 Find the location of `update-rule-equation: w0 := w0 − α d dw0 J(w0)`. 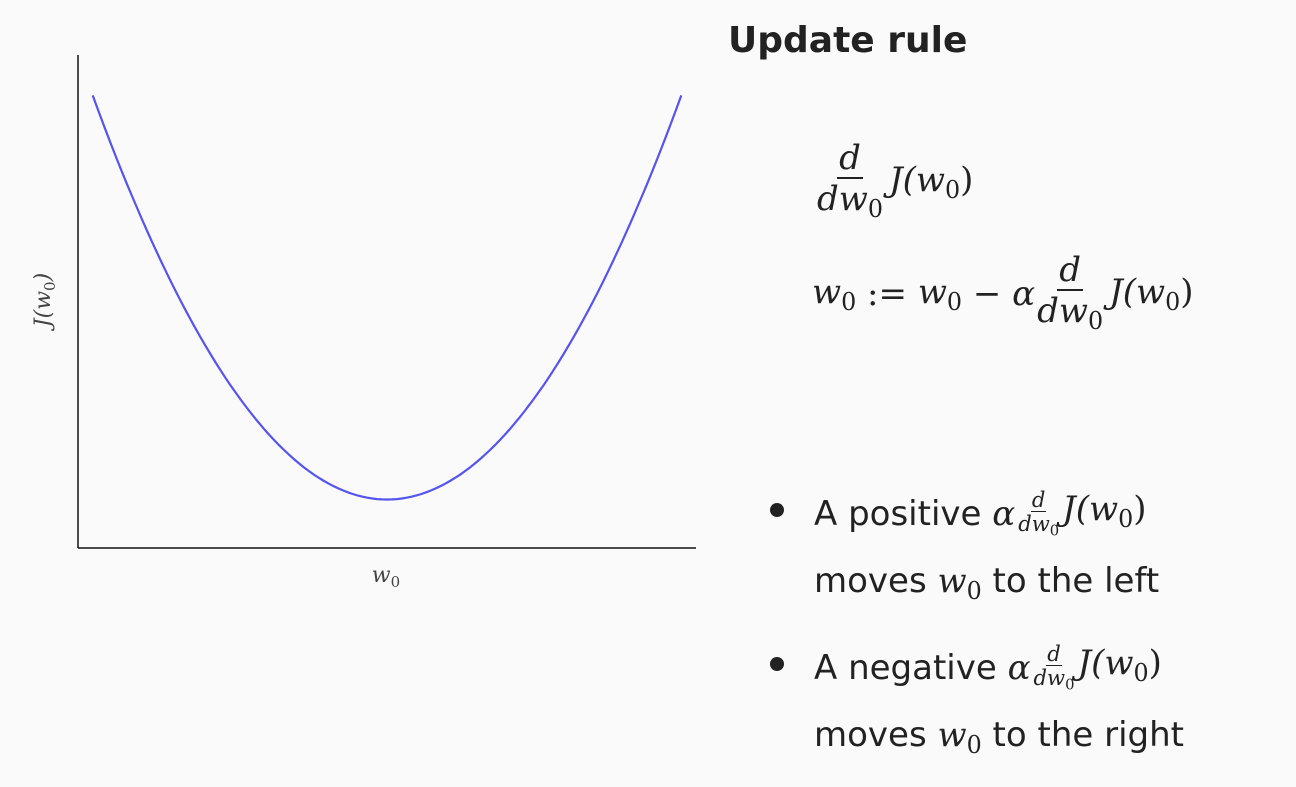

update-rule-equation: w0 := w0 − α d dw0 J(w0) is located at coordinates (1003, 293).